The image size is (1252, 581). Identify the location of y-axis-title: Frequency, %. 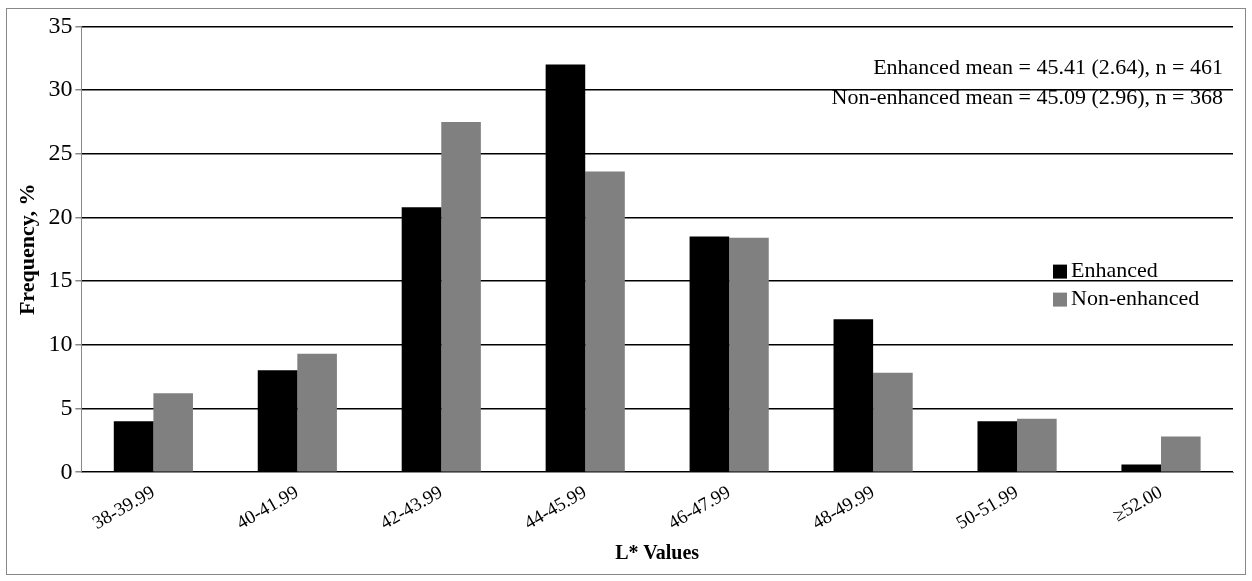
(26, 249).